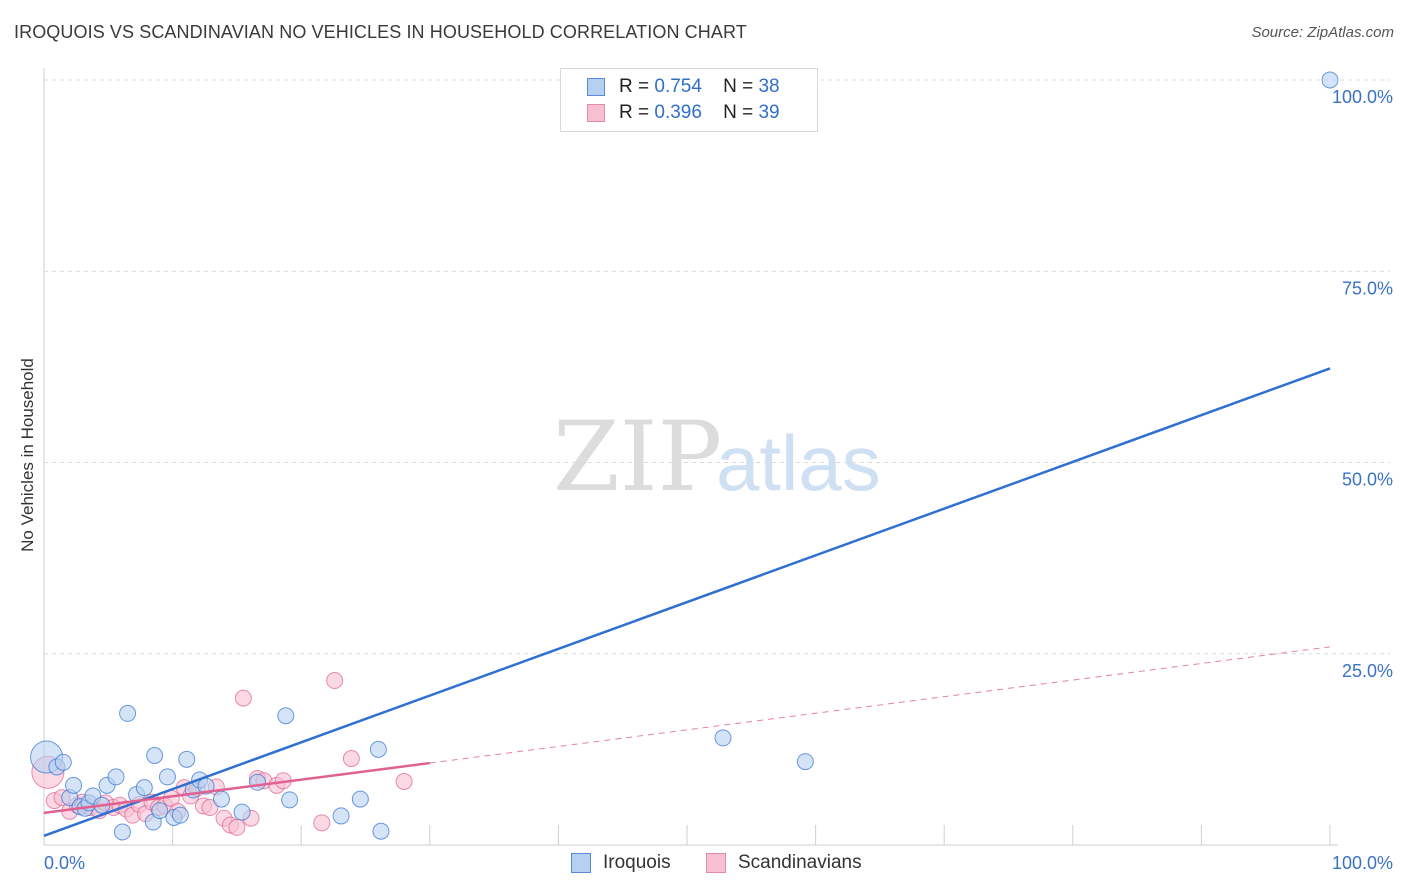  Describe the element at coordinates (1367, 288) in the screenshot. I see `y-tick-label: 75.0%` at that location.